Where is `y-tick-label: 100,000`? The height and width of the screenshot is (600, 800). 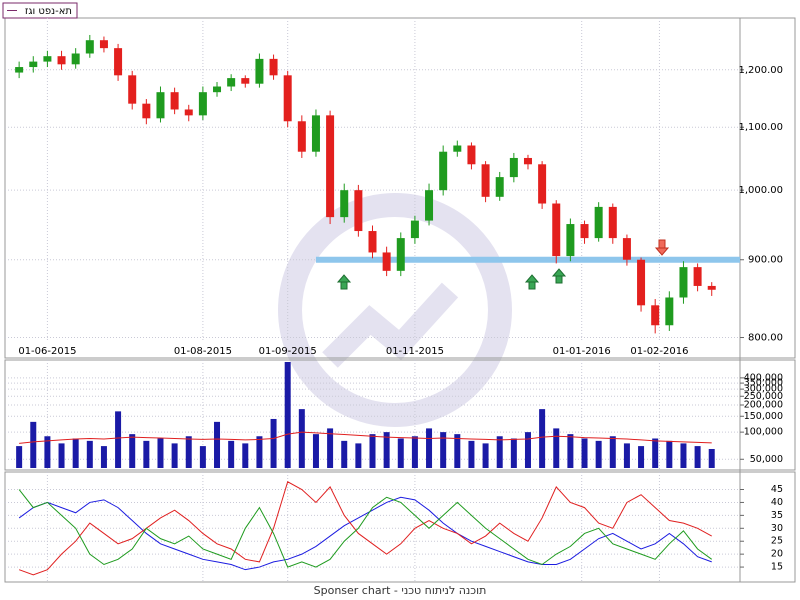
y-tick-label: 100,000 is located at coordinates (763, 432).